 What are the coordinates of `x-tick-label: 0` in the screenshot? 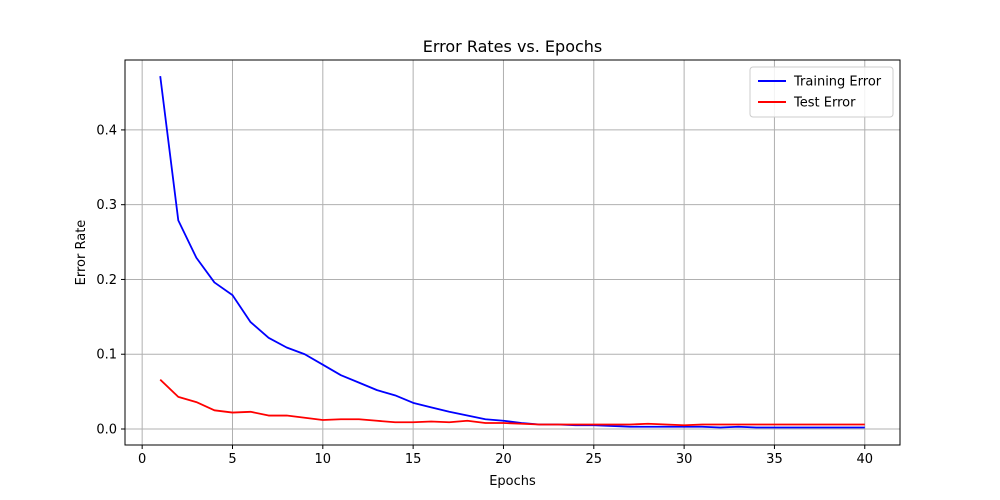 It's located at (142, 459).